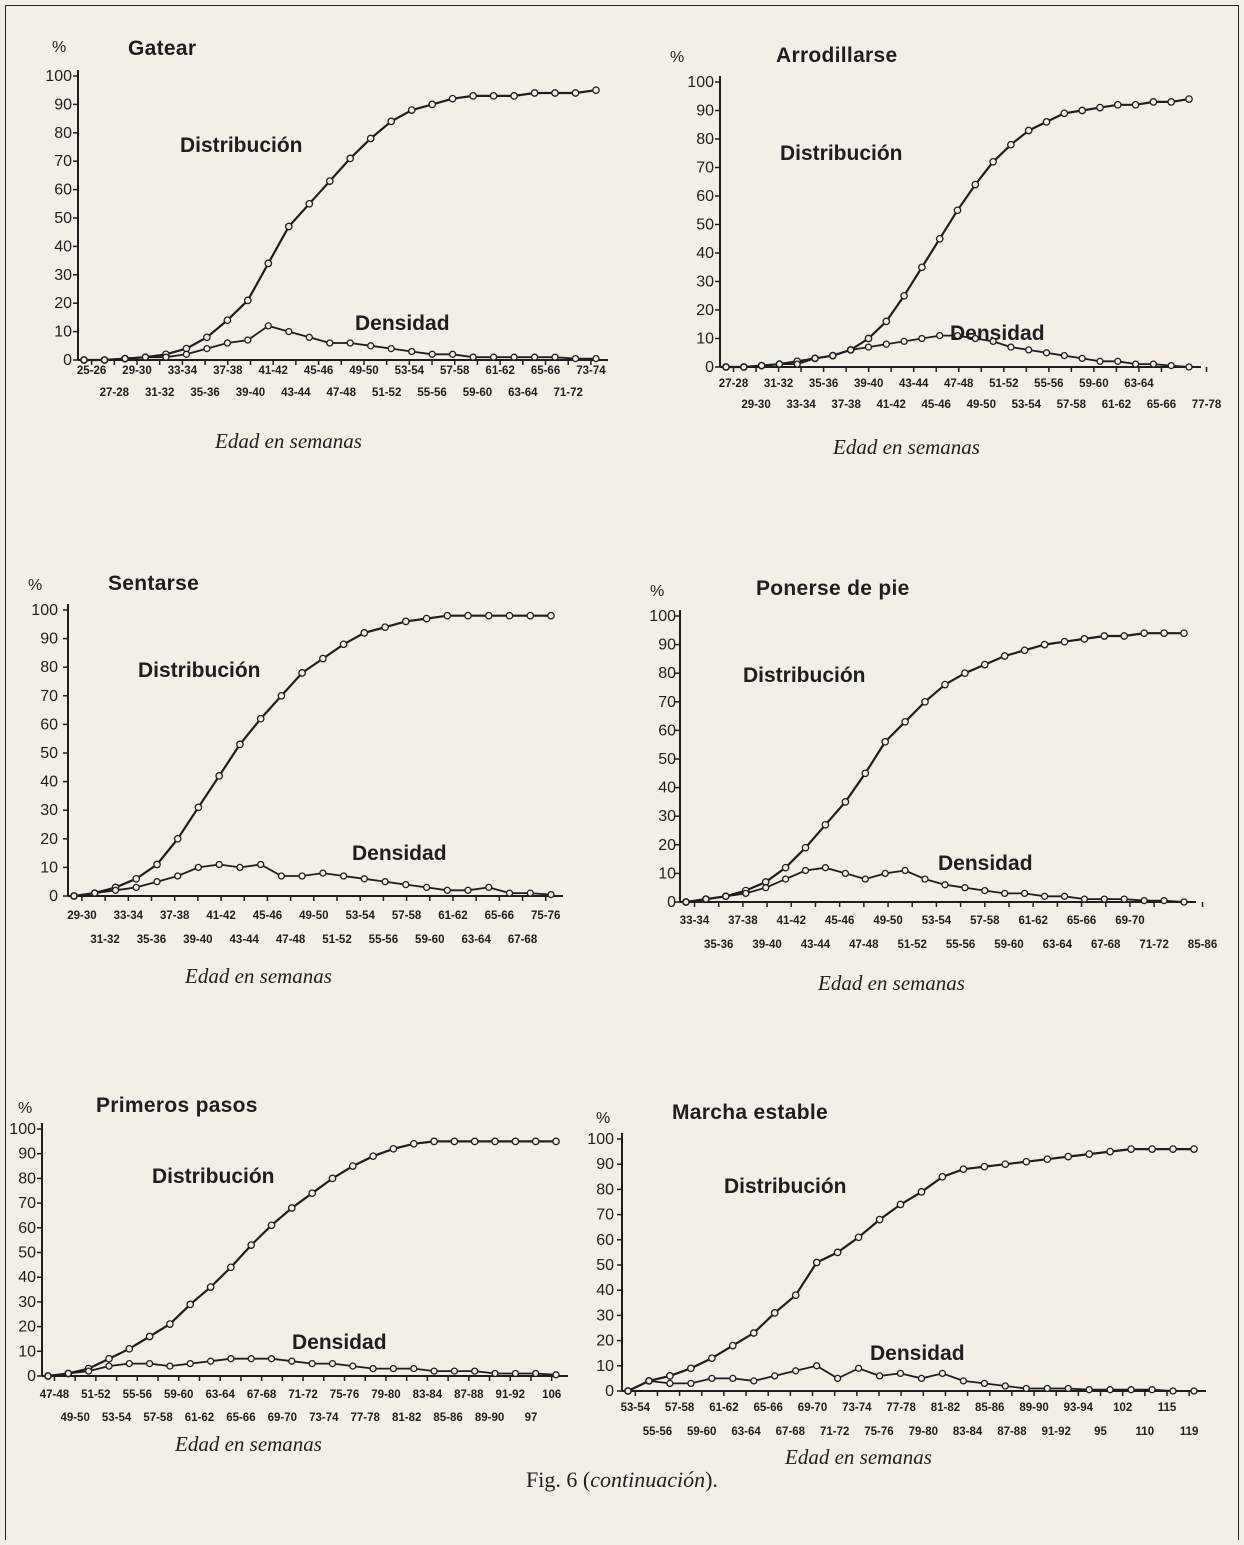 The width and height of the screenshot is (1244, 1545). Describe the element at coordinates (175, 916) in the screenshot. I see `x-tick-label: 37-38` at that location.